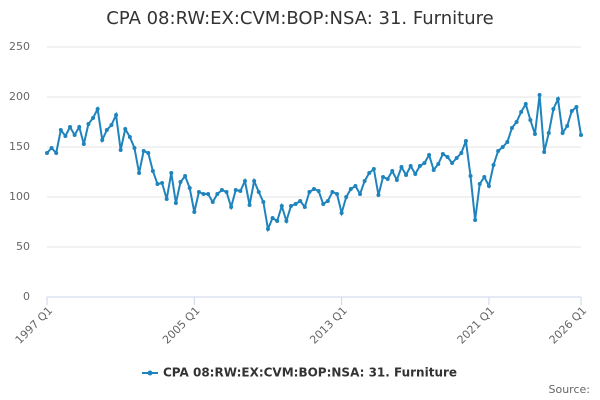 The image size is (600, 400). Describe the element at coordinates (476, 325) in the screenshot. I see `x-tick-label: 2021 Q1` at that location.